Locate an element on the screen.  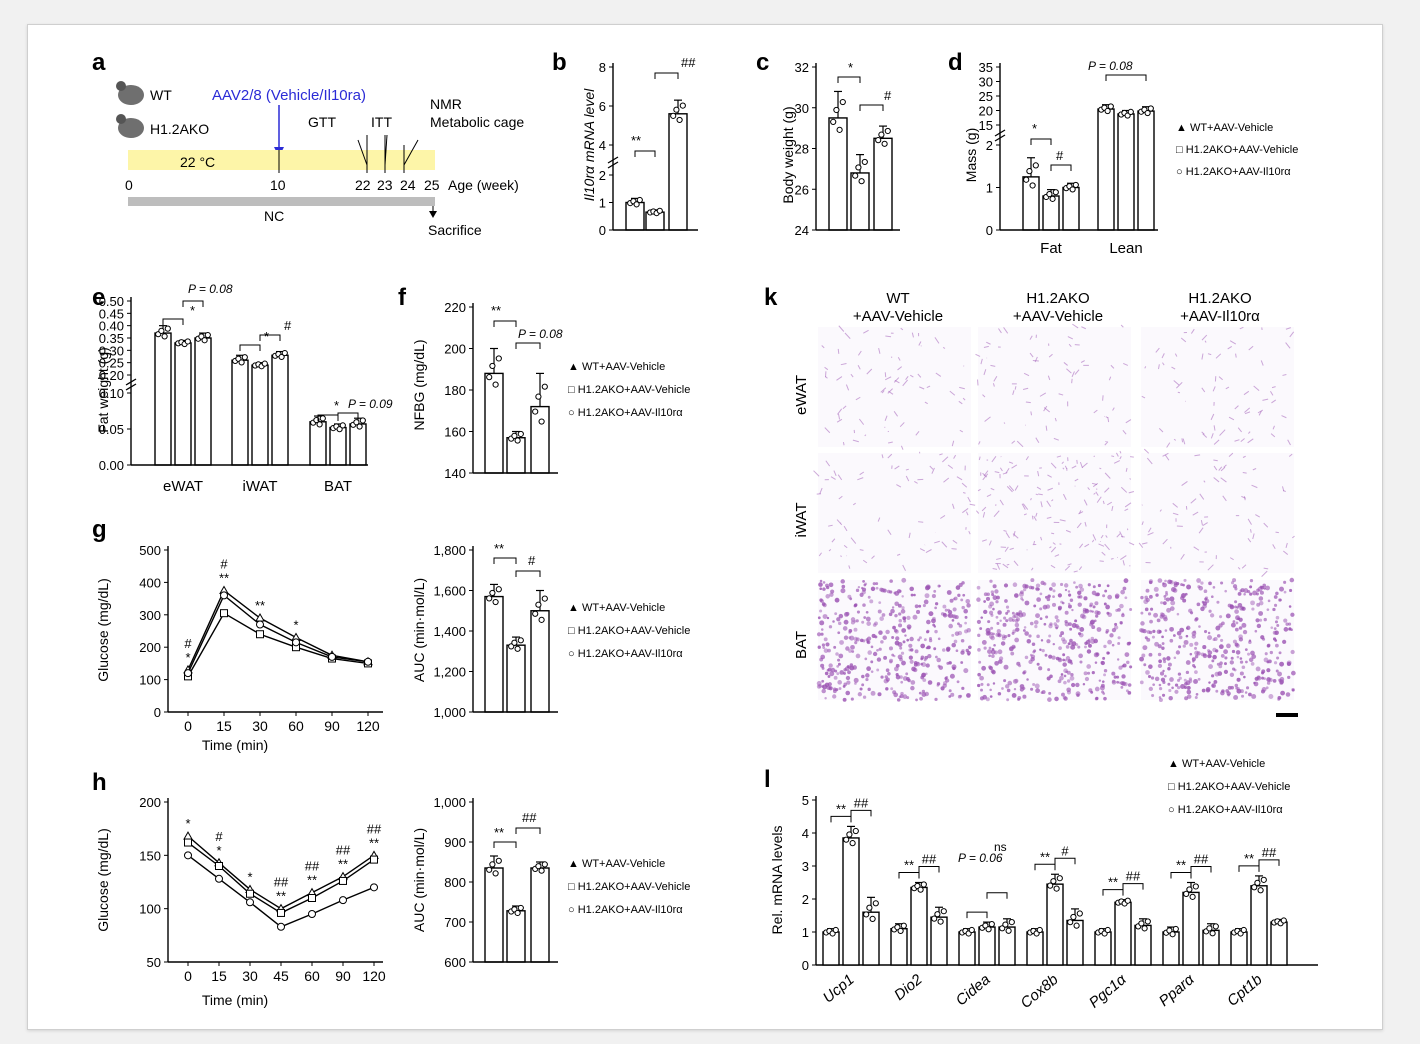
panel-g-auc-data-point is located at coordinates (535, 613).